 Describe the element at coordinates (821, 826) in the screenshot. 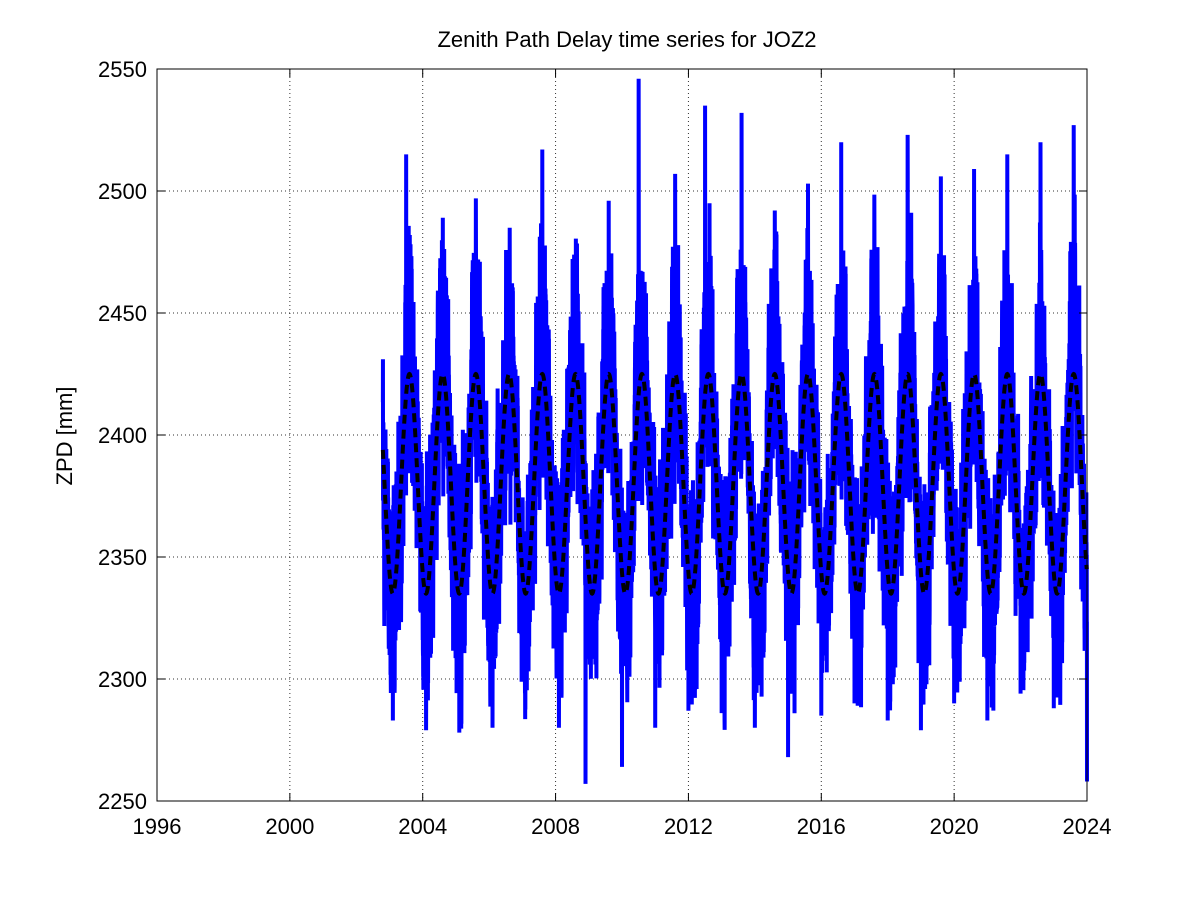

I see `x-tick-label: 2016` at that location.